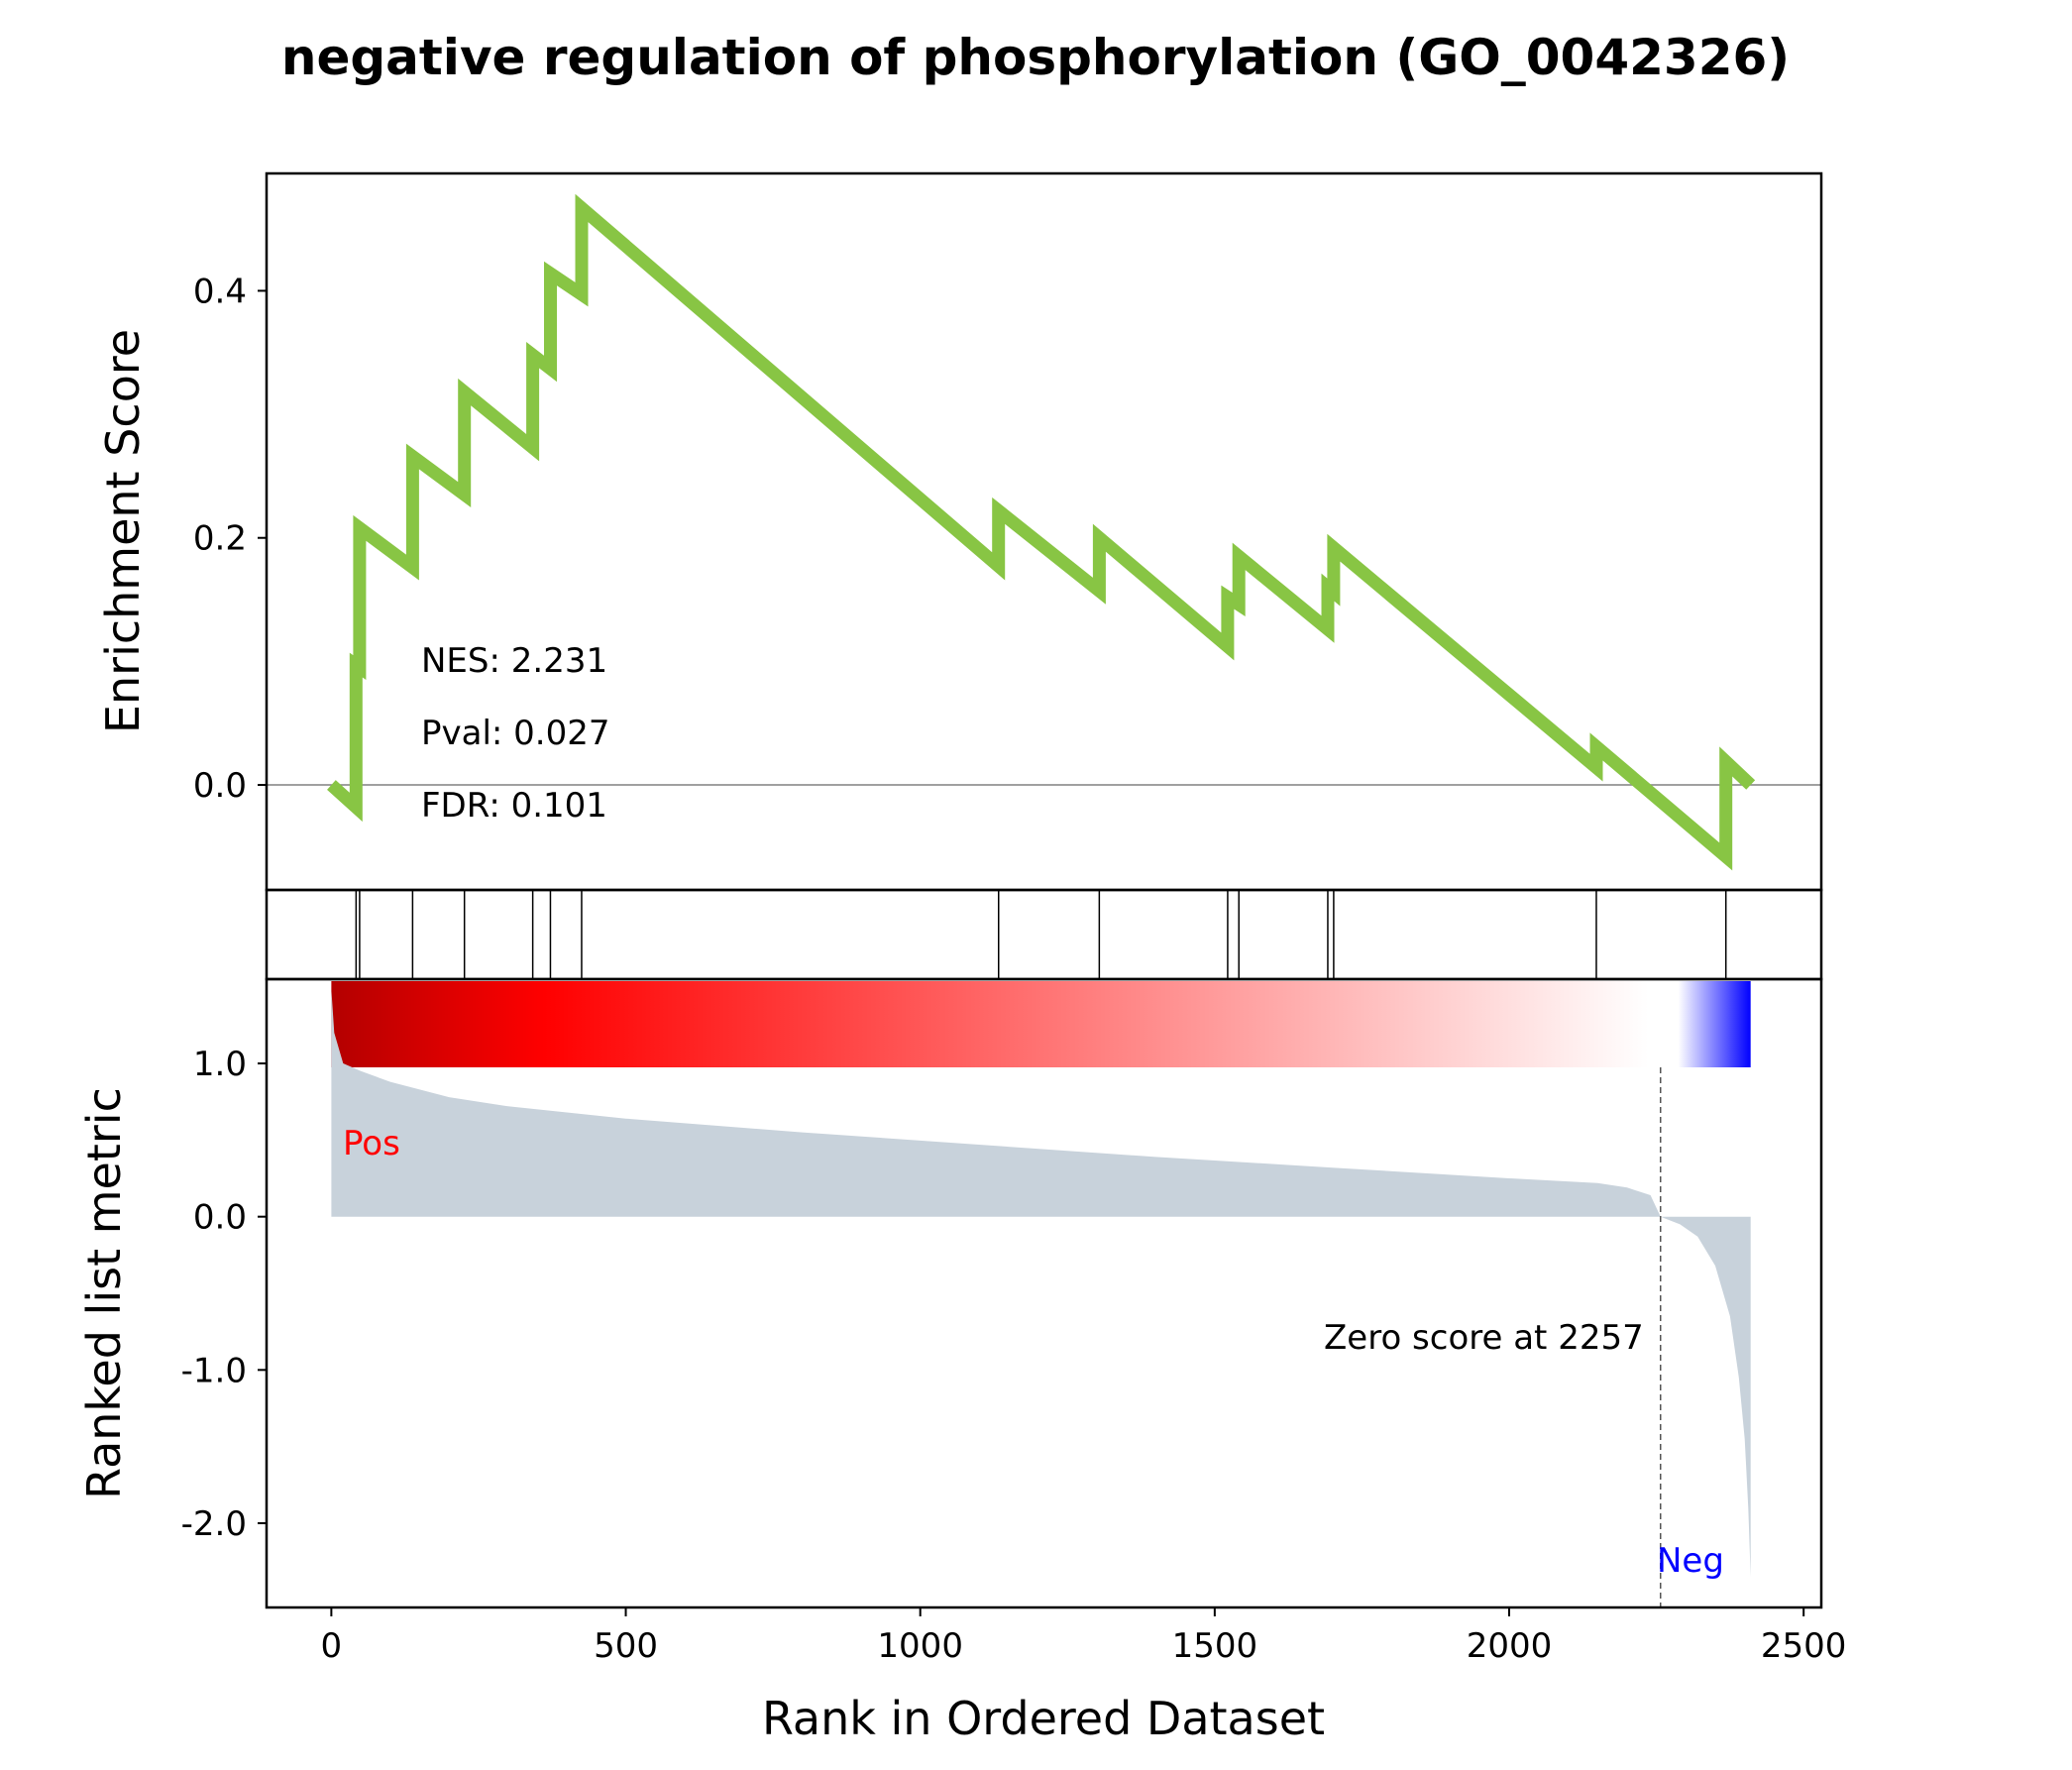 The image size is (2072, 1770). Describe the element at coordinates (214, 1370) in the screenshot. I see `rank-y-tick-label: -1.0` at that location.